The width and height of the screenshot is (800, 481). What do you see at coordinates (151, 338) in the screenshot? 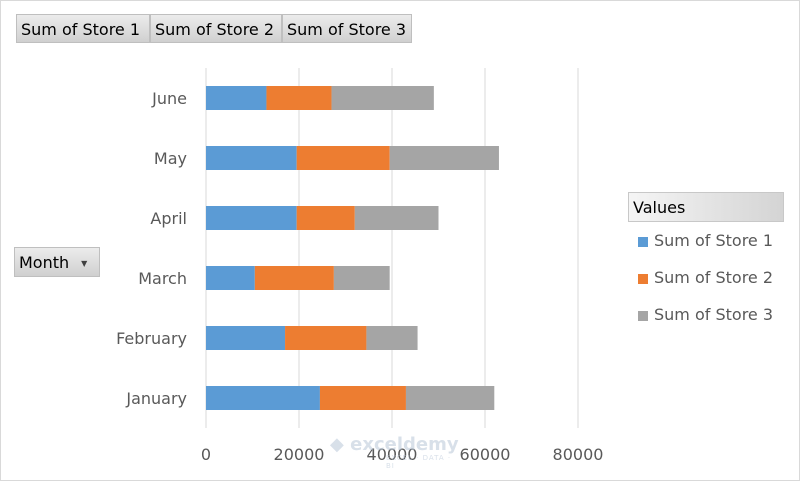
I see `y-category-label: February` at bounding box center [151, 338].